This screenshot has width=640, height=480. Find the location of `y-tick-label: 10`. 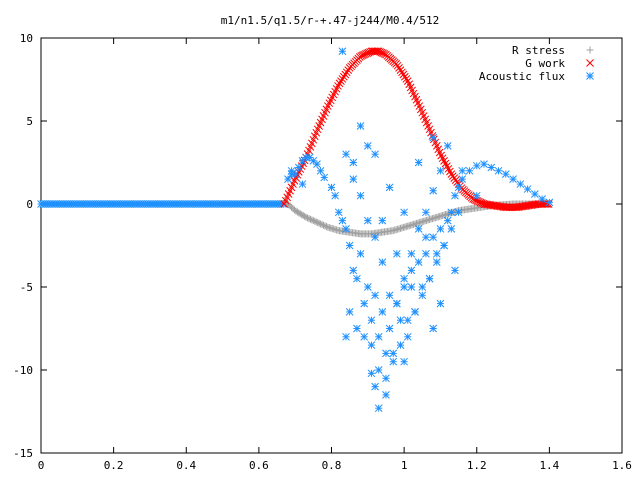

y-tick-label: 10 is located at coordinates (26, 38).